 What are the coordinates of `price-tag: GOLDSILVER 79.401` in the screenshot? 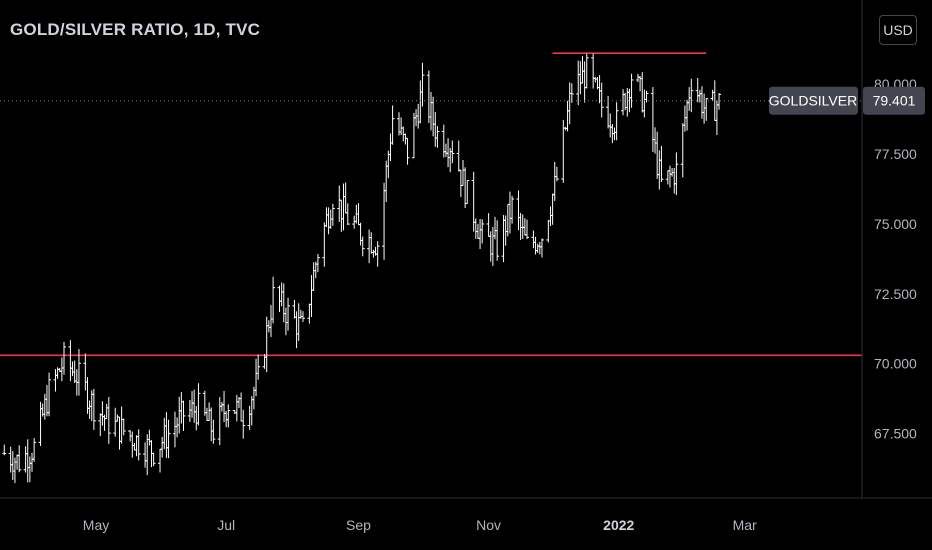 It's located at (462, 100).